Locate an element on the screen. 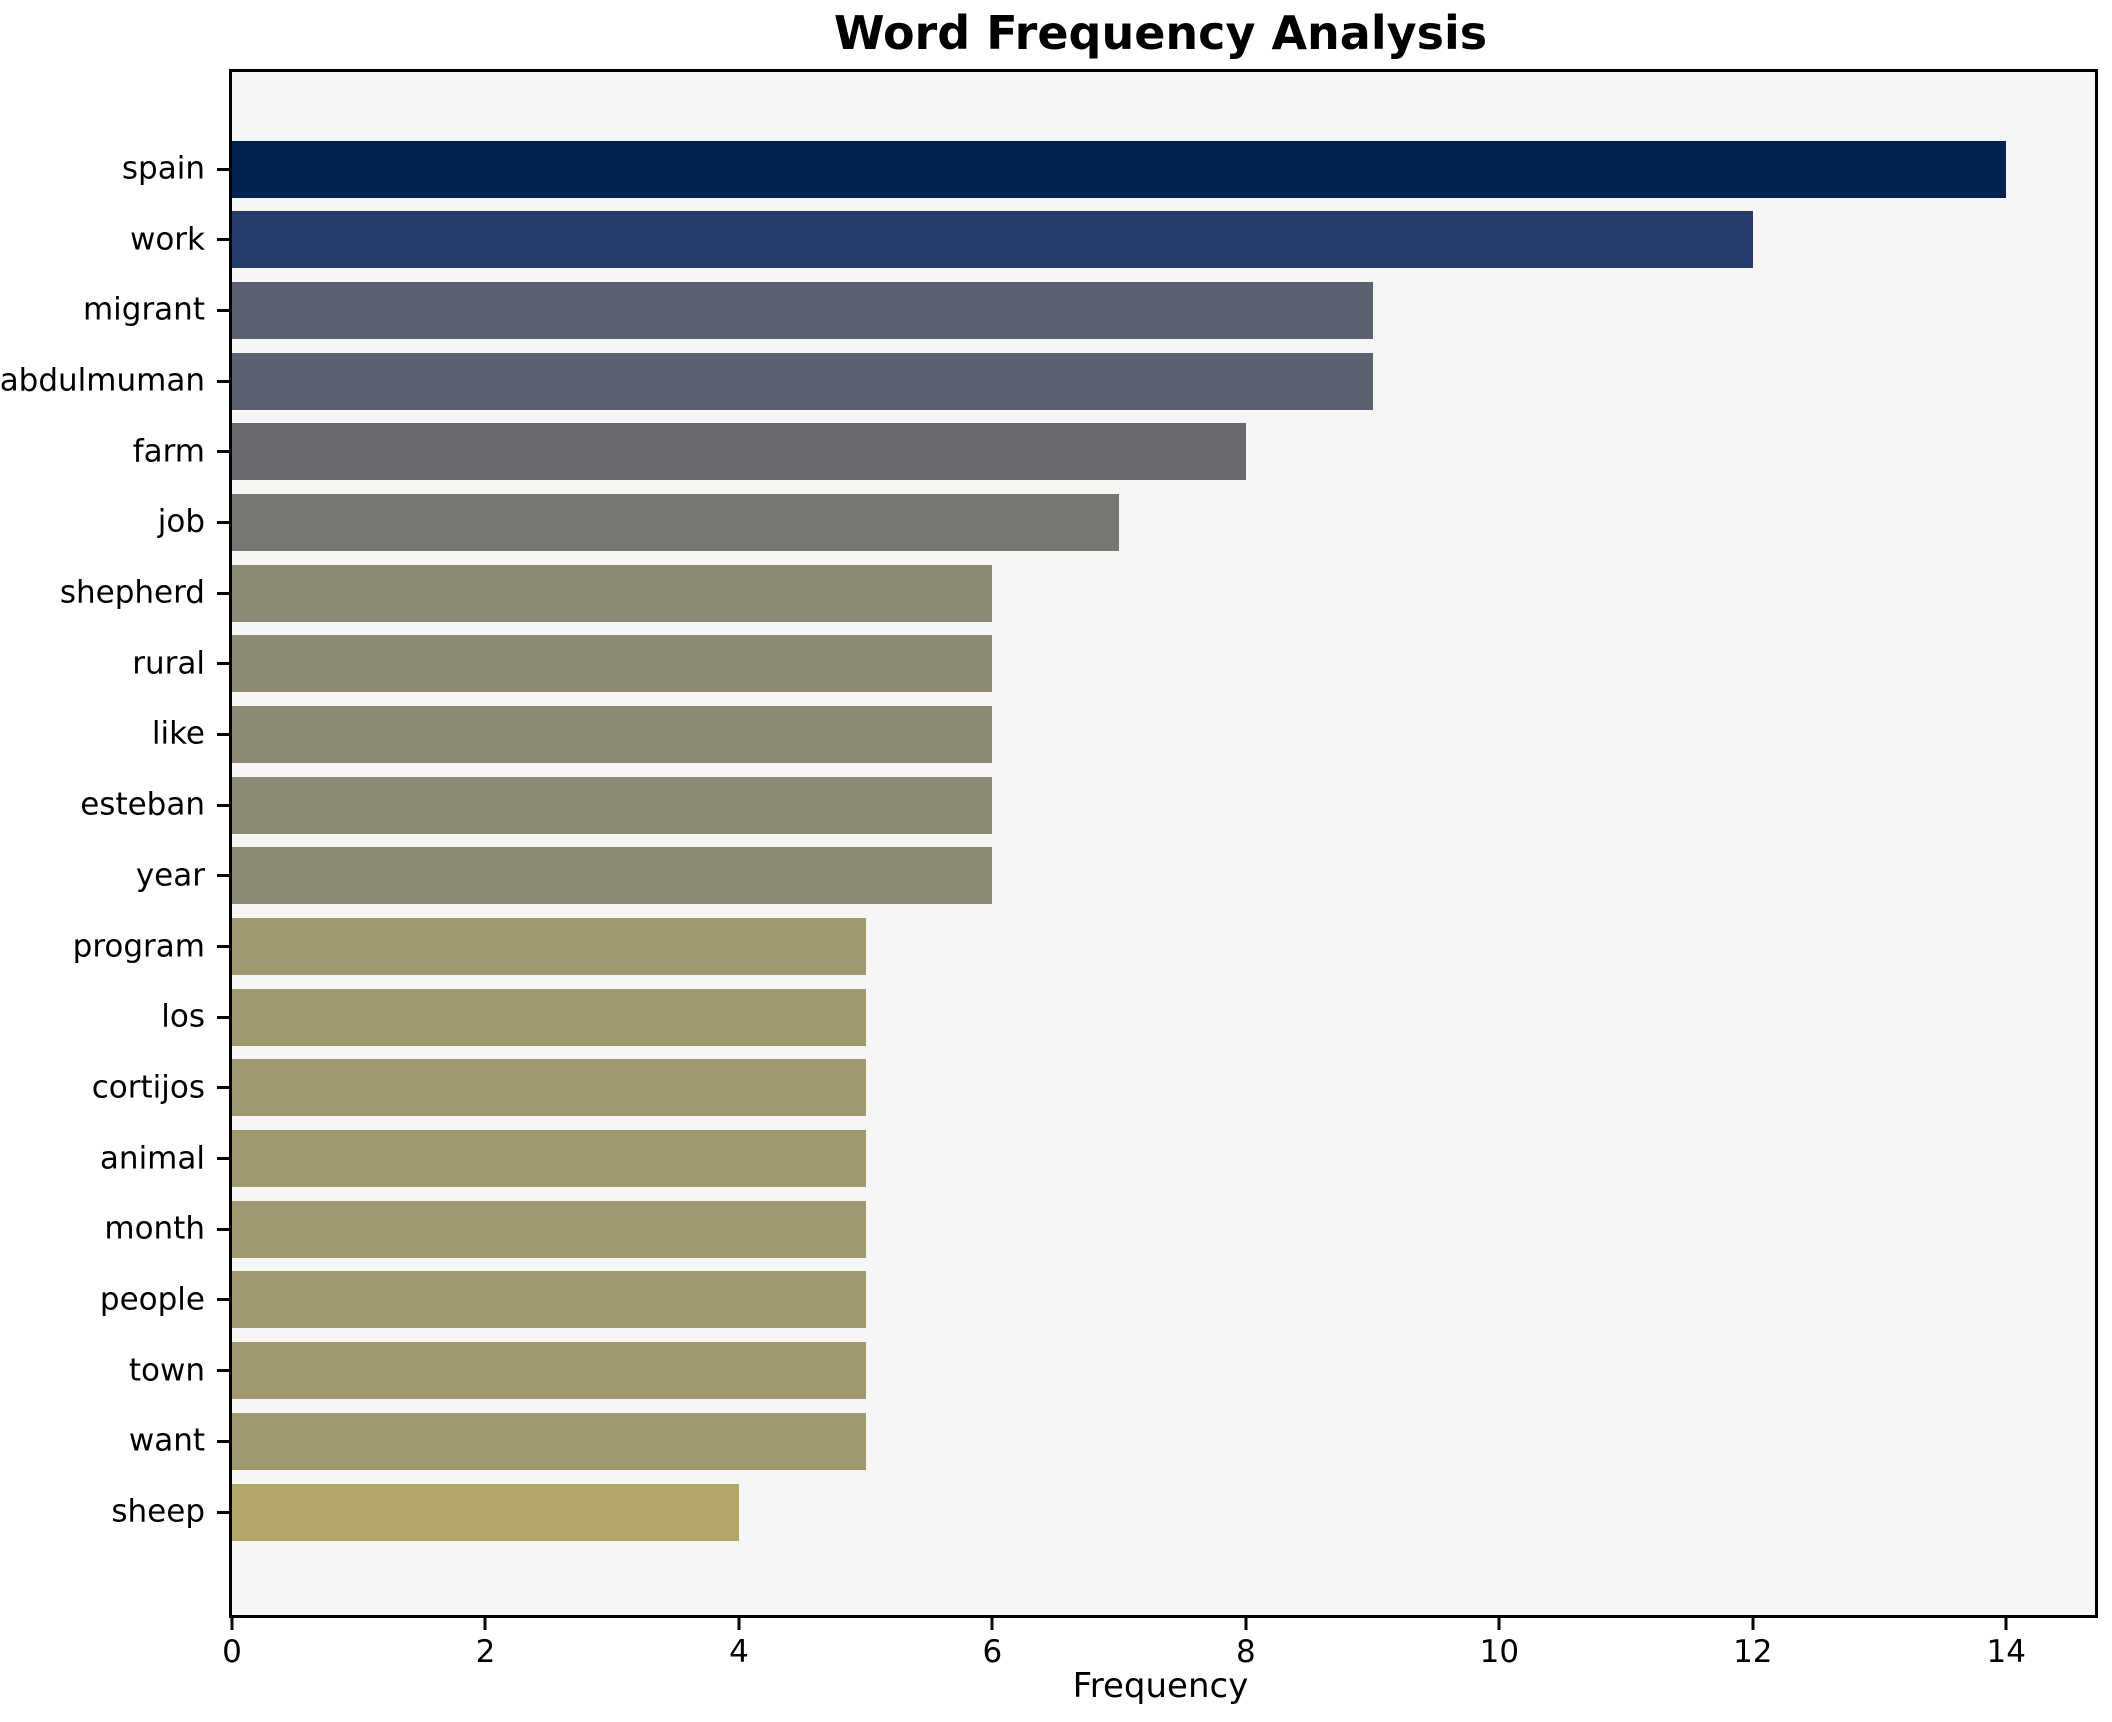  y-axis-tick-animal is located at coordinates (223, 1159).